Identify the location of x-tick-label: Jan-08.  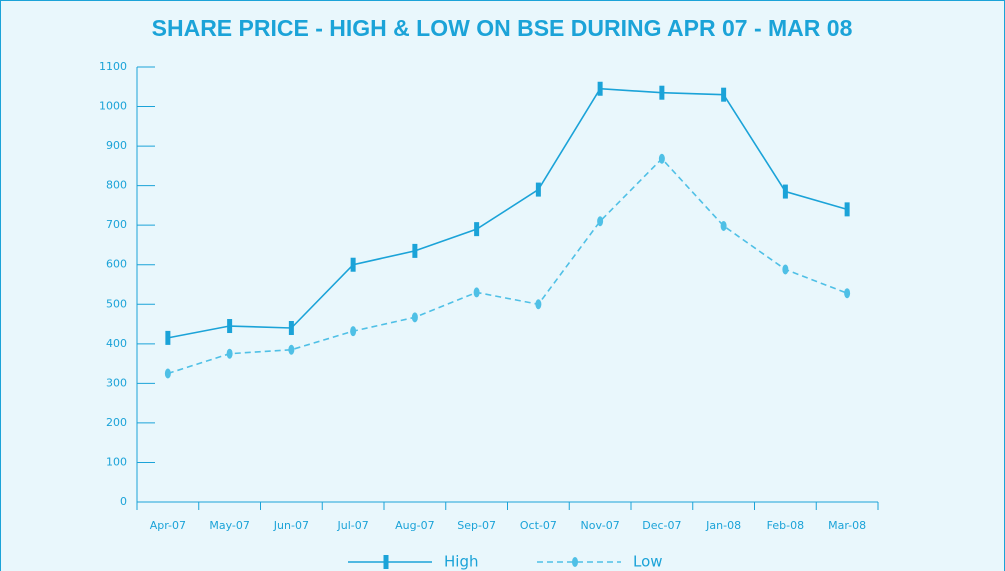
(723, 525).